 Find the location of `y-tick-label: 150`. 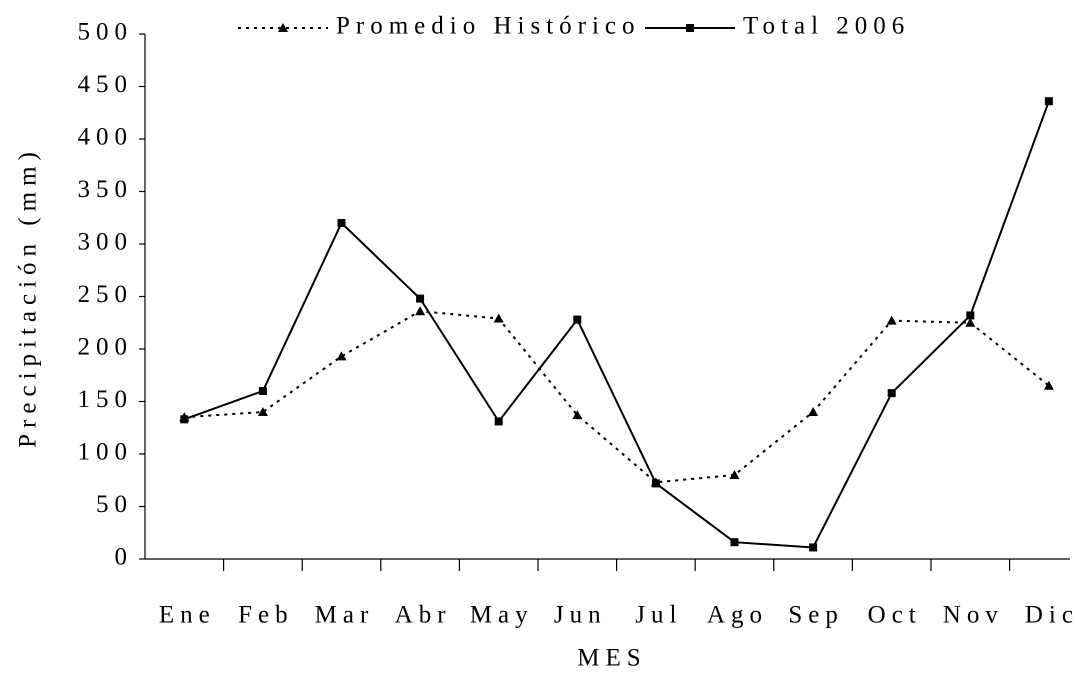

y-tick-label: 150 is located at coordinates (106, 399).